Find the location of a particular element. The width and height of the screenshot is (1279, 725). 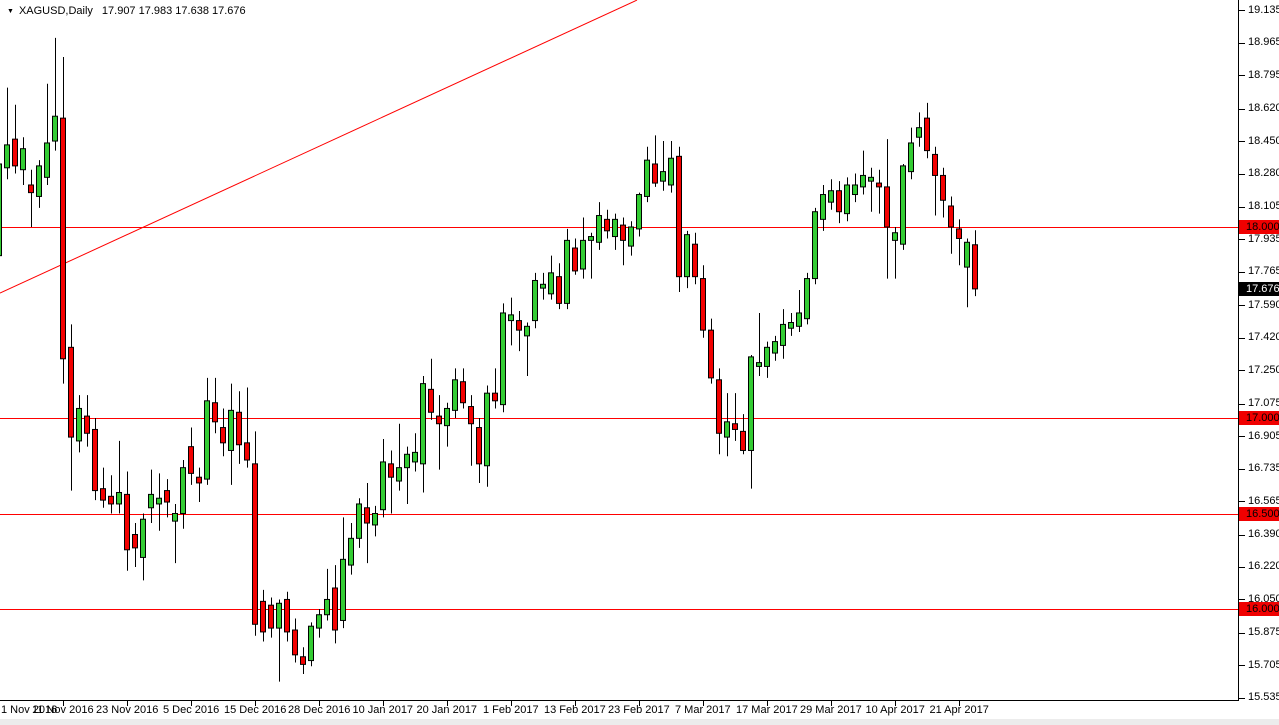

level-price-label: 17.000 is located at coordinates (1259, 418).